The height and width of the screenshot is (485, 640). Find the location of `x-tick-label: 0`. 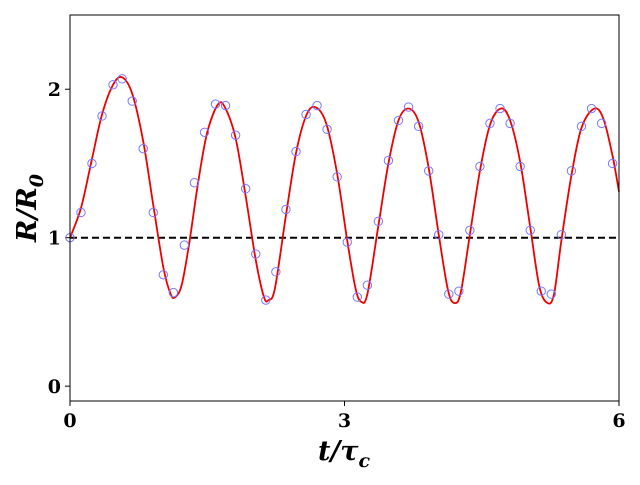

x-tick-label: 0 is located at coordinates (69, 421).